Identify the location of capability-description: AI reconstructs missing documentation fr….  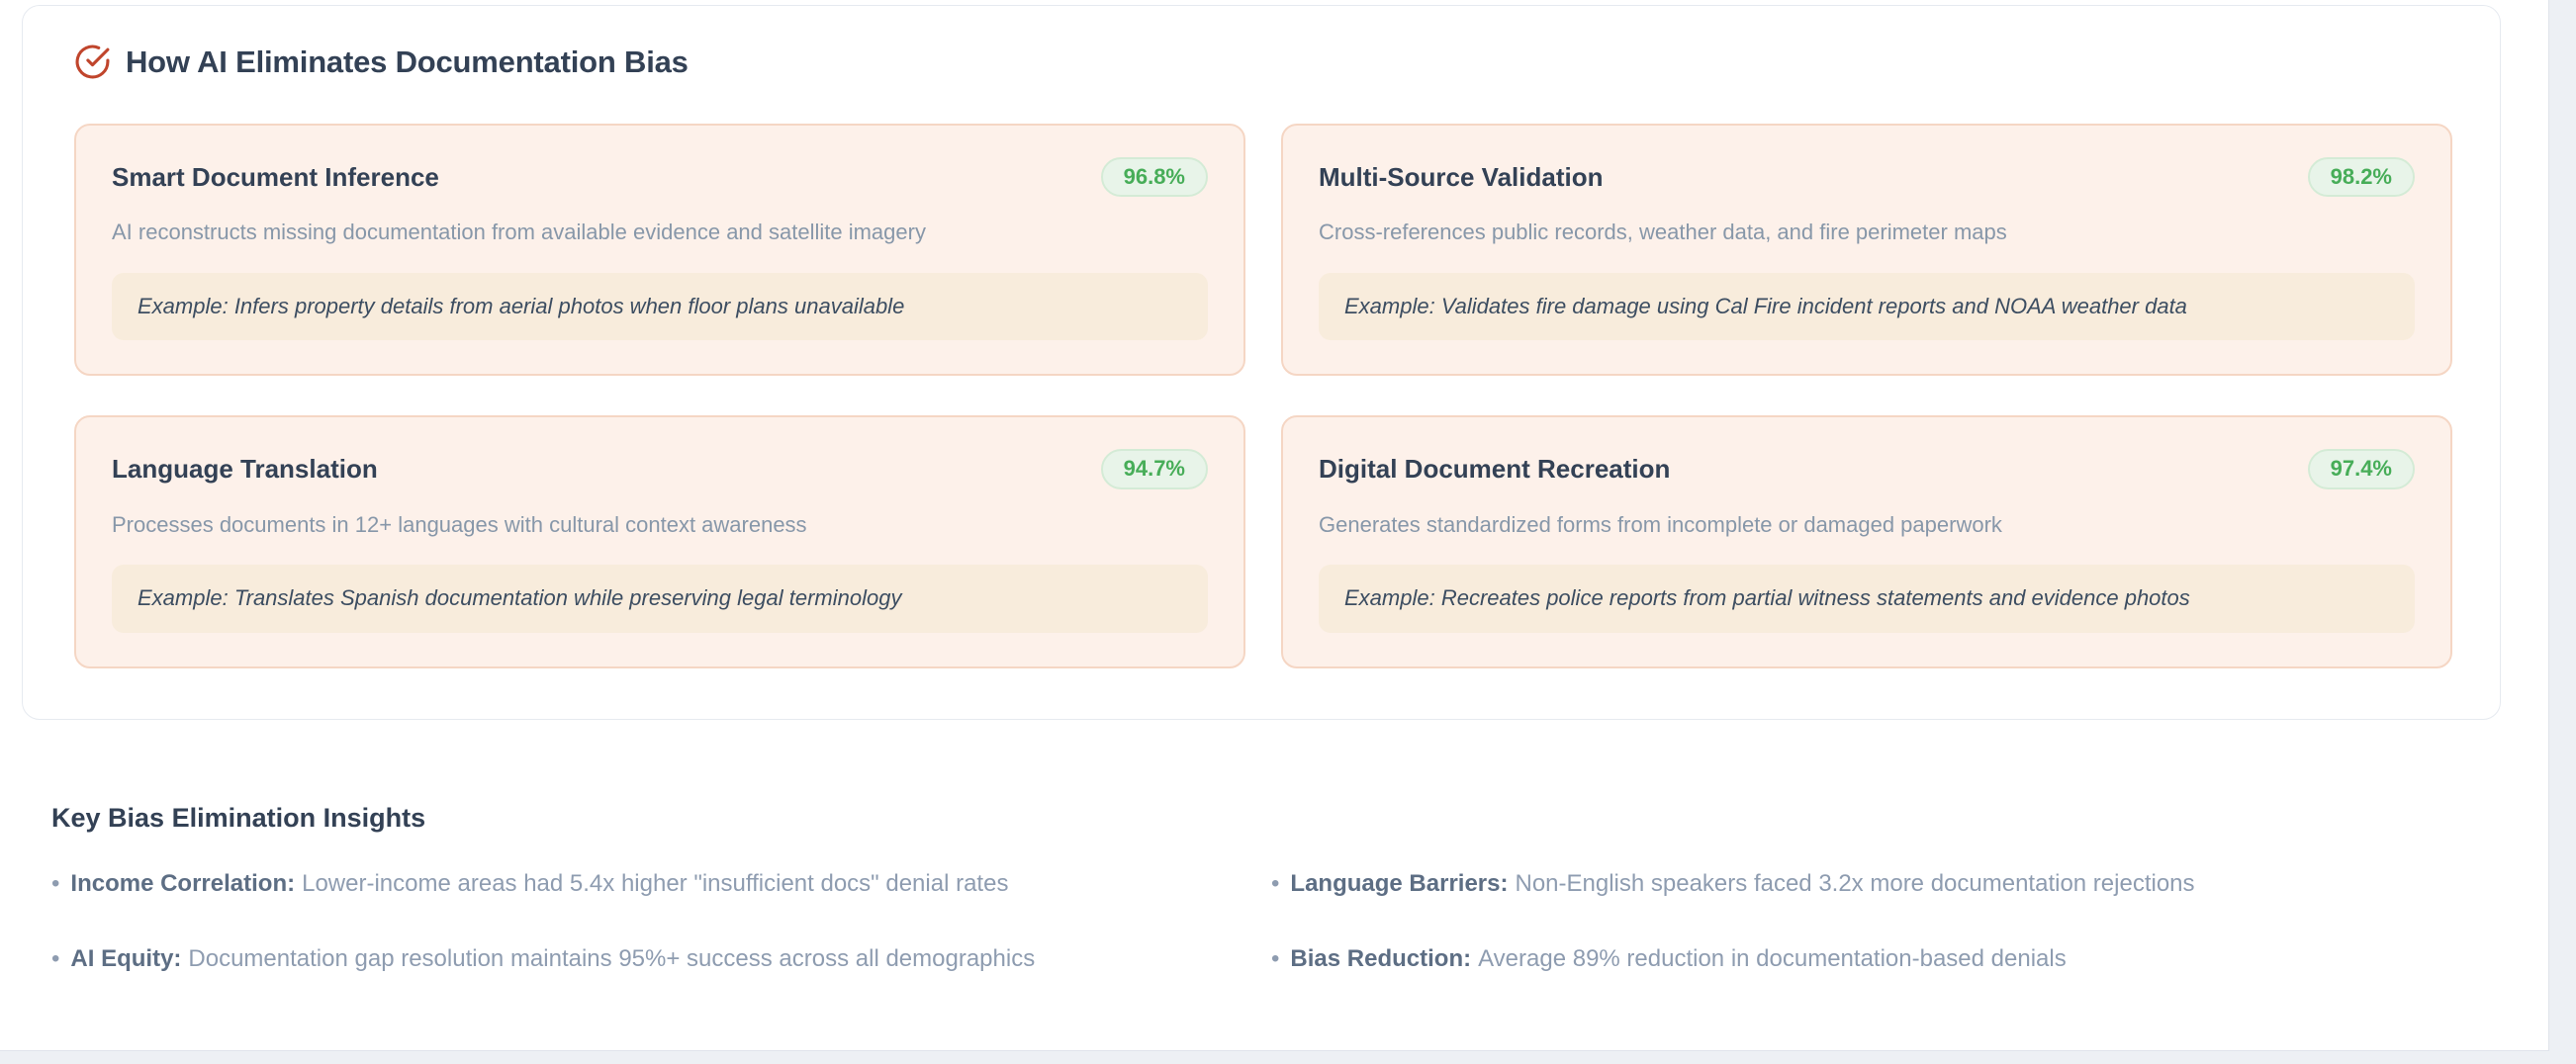
(519, 232).